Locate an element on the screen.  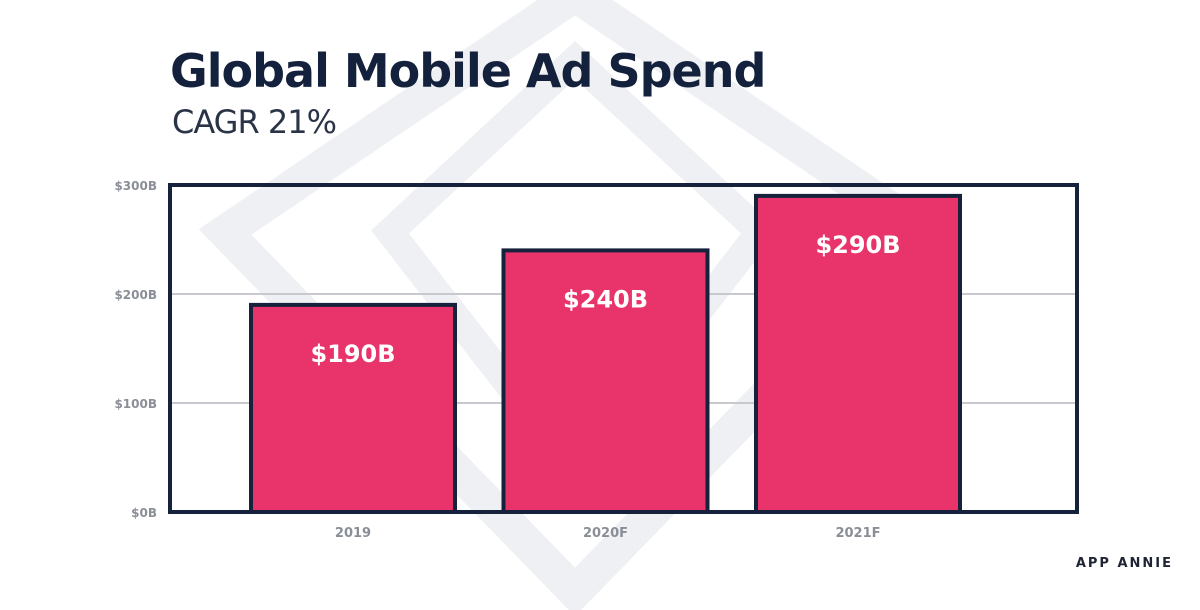
chart-subtitle: CAGR 21% is located at coordinates (254, 122).